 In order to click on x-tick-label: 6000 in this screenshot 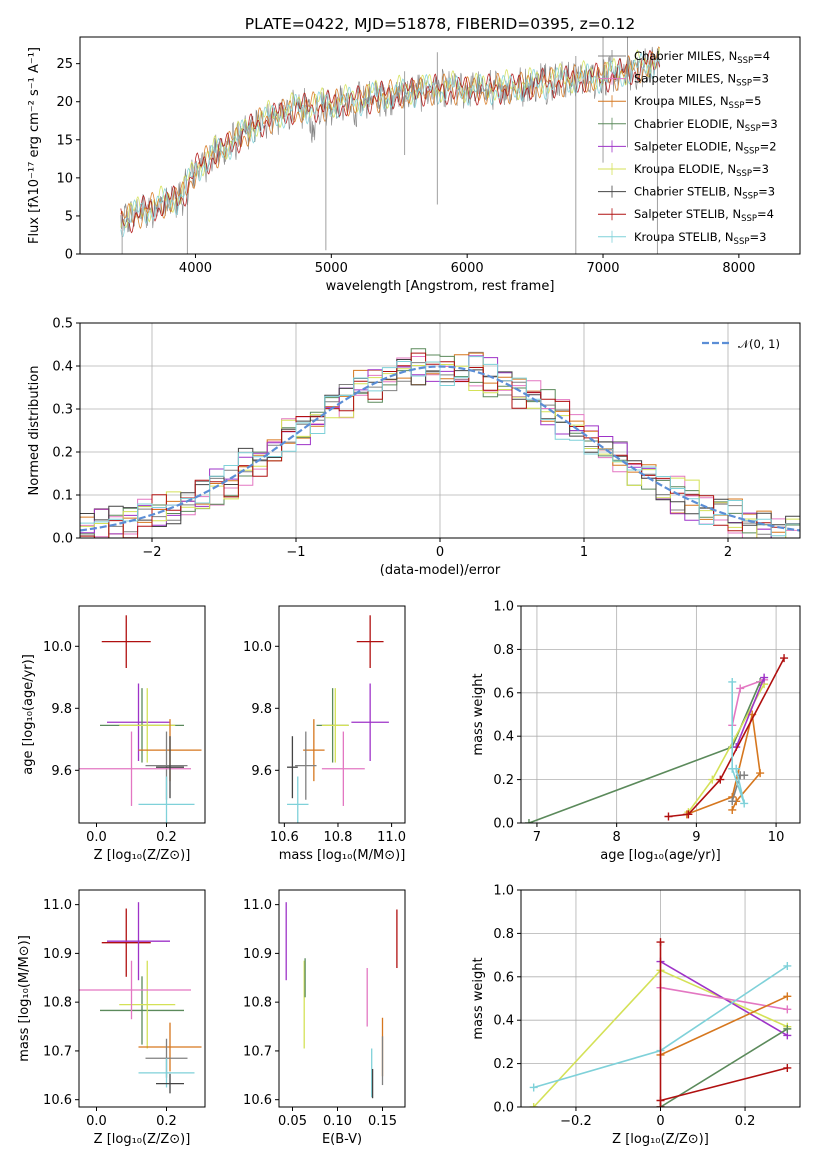, I will do `click(467, 268)`.